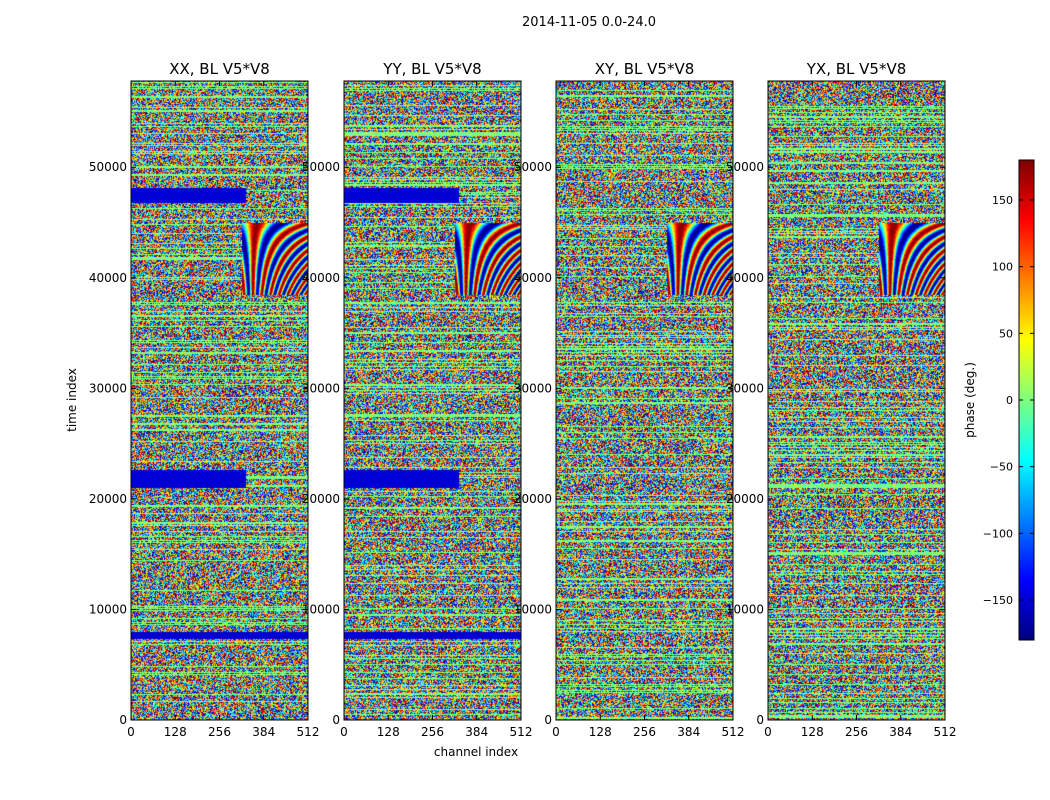  What do you see at coordinates (645, 69) in the screenshot?
I see `panel-title: XY, BL V5*V8` at bounding box center [645, 69].